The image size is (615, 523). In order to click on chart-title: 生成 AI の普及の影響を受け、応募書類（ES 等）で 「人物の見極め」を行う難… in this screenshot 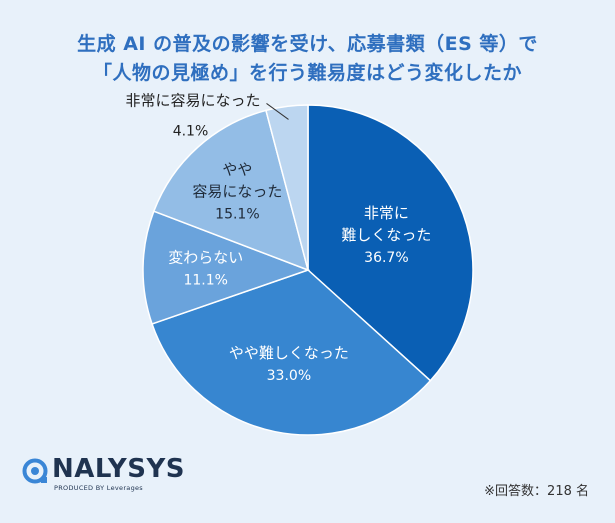, I will do `click(307, 59)`.